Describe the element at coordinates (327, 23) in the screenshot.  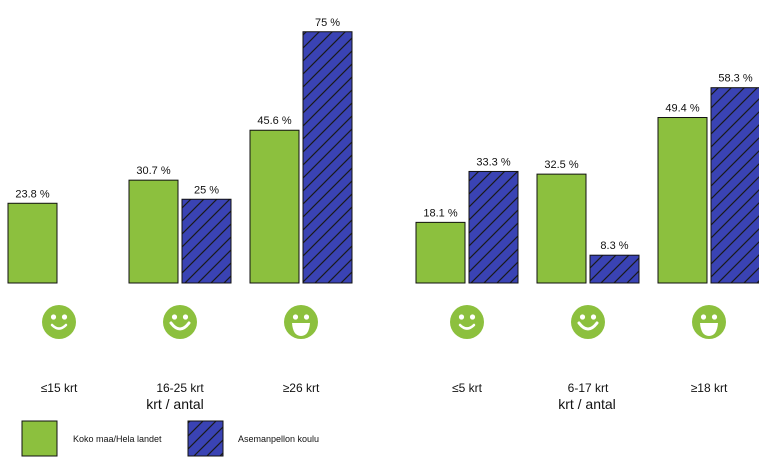
I see `data-label: 75 %` at that location.